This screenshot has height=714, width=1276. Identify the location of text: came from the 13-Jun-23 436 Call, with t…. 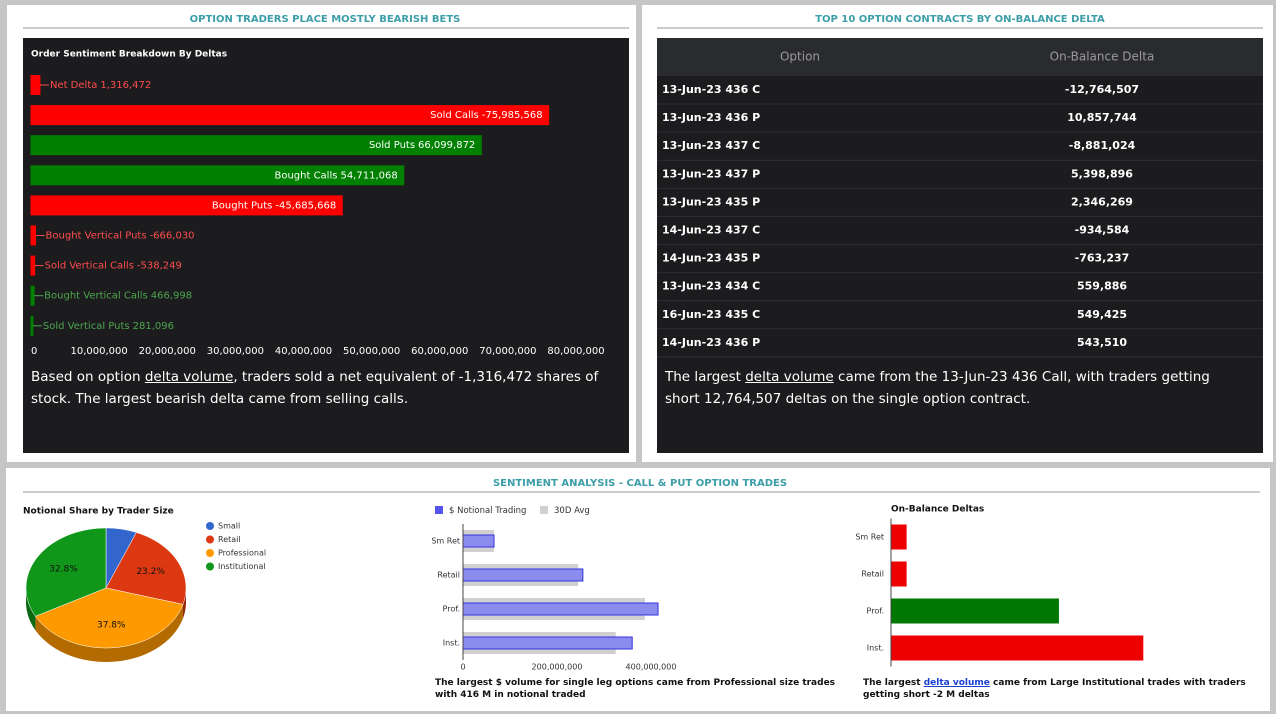
(937, 388).